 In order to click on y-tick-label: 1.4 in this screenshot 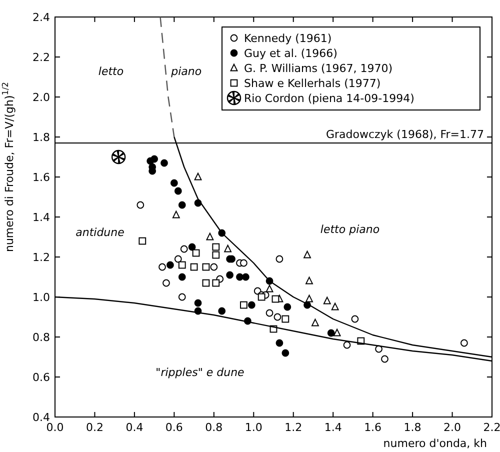, I will do `click(41, 217)`.